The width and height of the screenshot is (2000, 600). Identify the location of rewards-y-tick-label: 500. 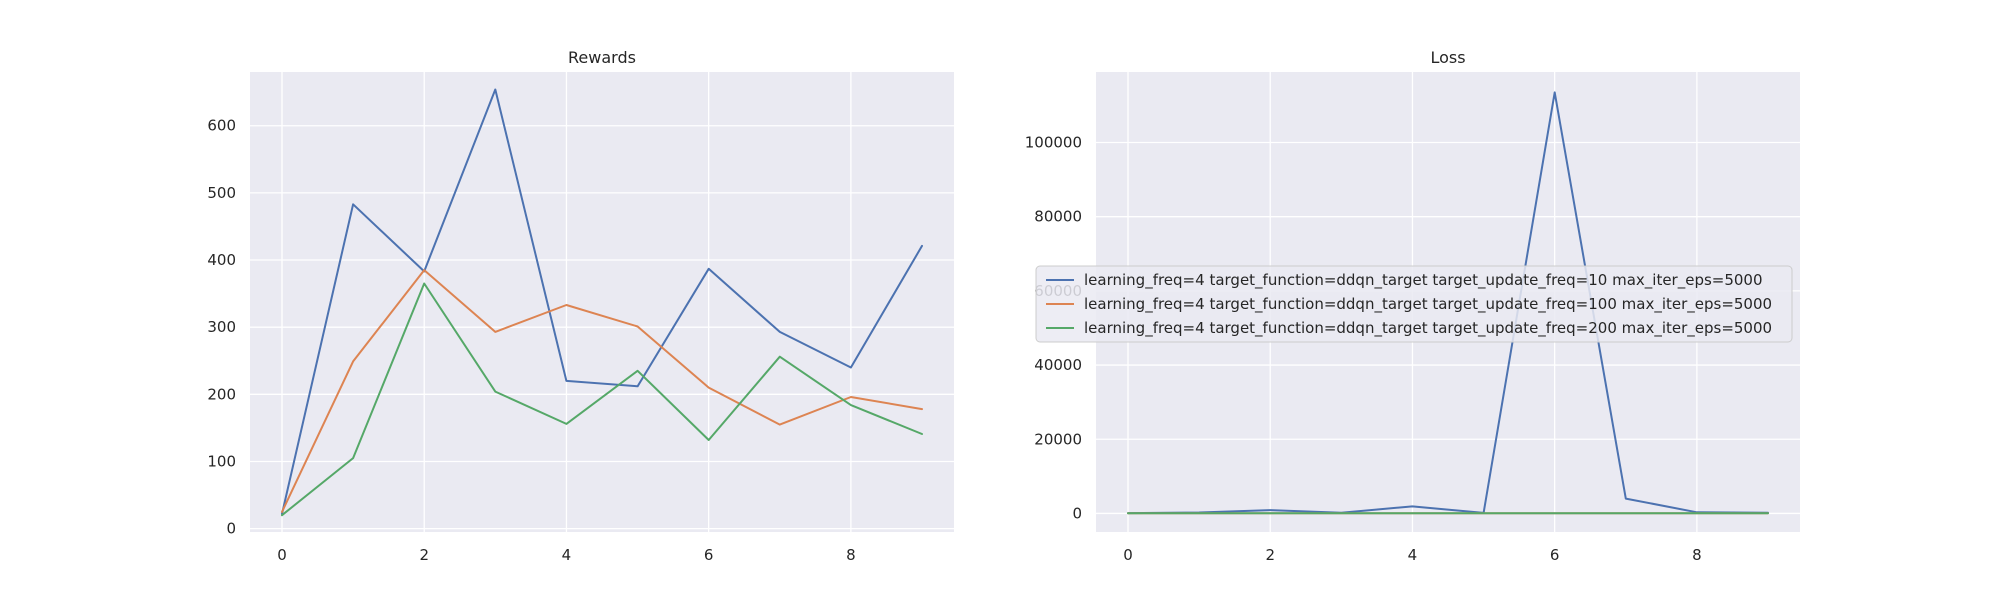
(221, 193).